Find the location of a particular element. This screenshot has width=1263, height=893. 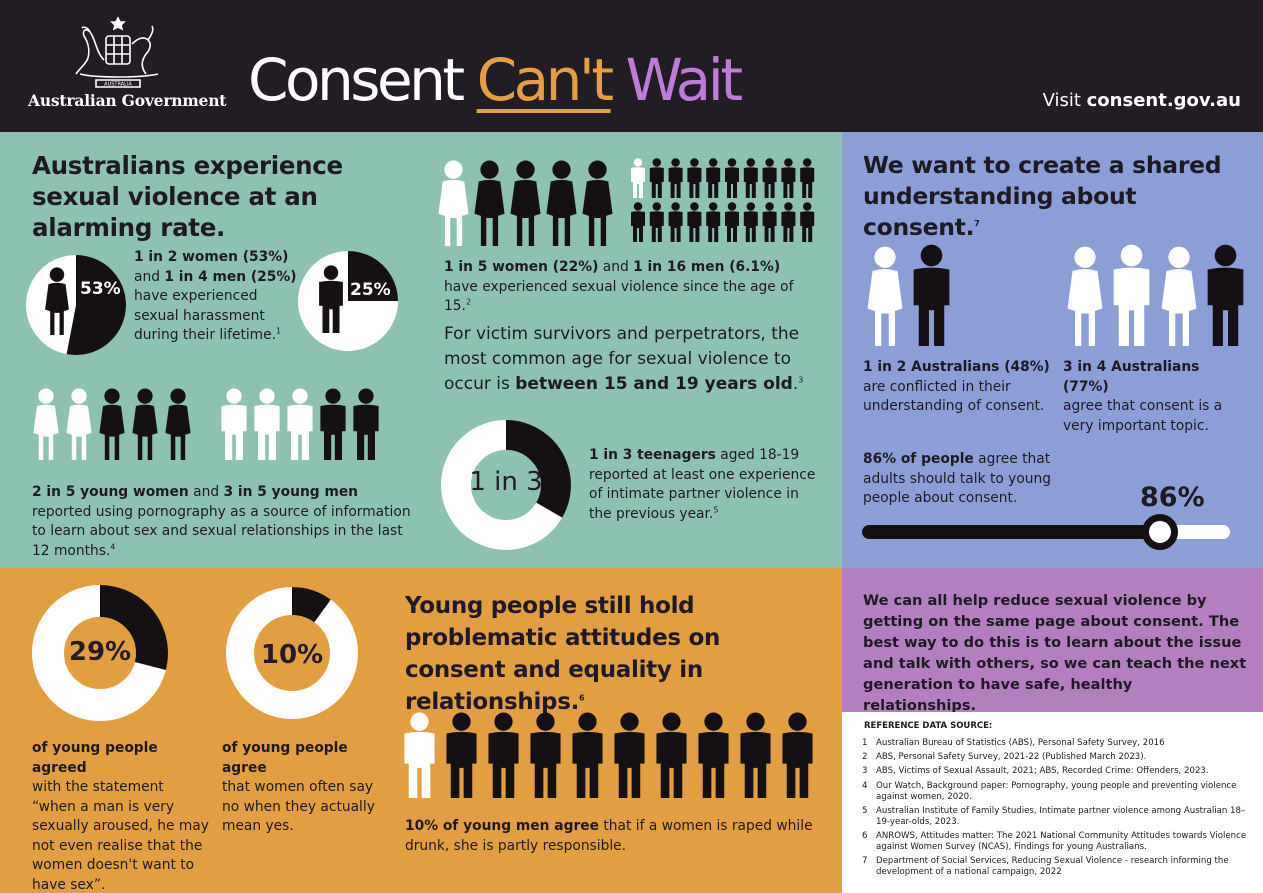

talk-percent-label: 86% is located at coordinates (1172, 497).